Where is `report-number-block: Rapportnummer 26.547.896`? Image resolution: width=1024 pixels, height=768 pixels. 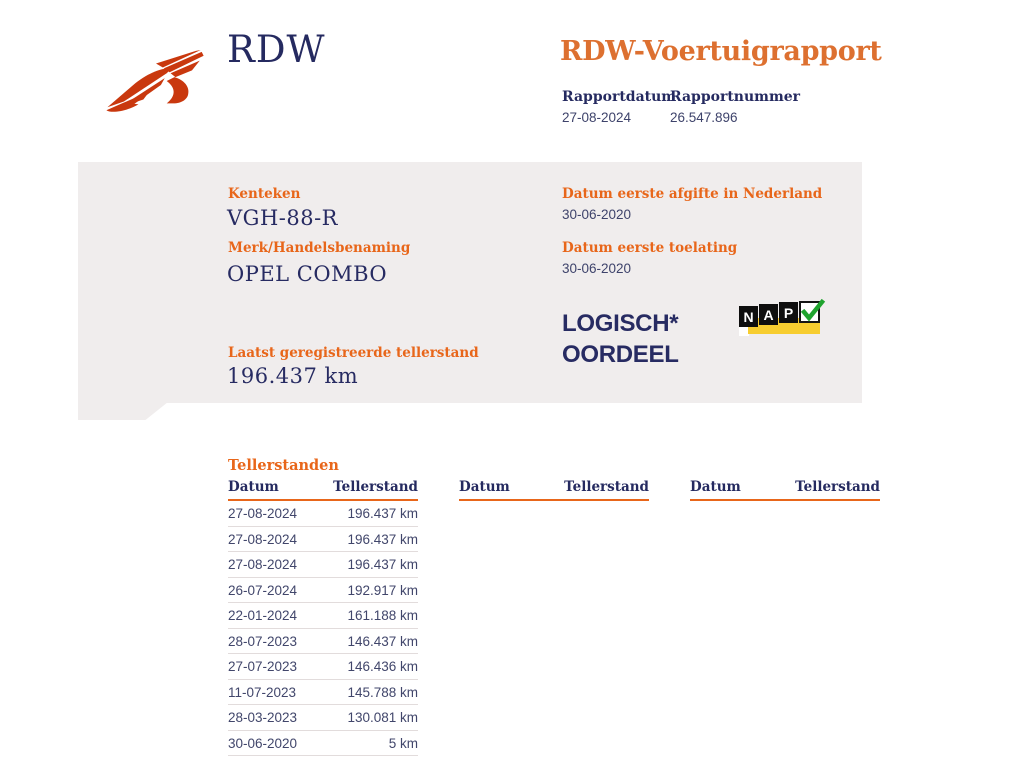
report-number-block: Rapportnummer 26.547.896 is located at coordinates (735, 107).